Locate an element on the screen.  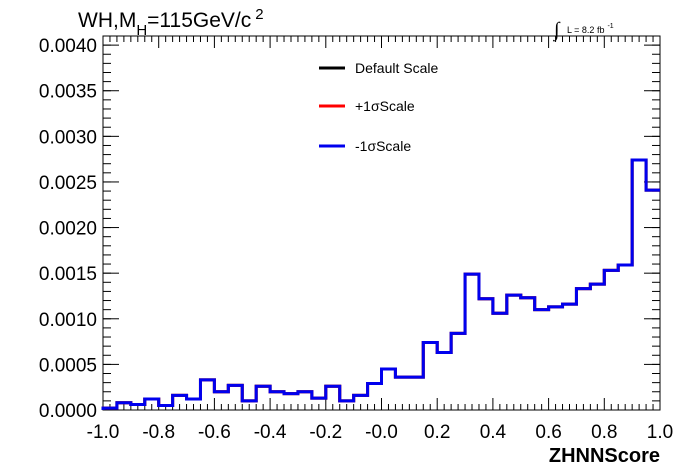
lumi-label: L = 8.2 fb -1 is located at coordinates (590, 29).